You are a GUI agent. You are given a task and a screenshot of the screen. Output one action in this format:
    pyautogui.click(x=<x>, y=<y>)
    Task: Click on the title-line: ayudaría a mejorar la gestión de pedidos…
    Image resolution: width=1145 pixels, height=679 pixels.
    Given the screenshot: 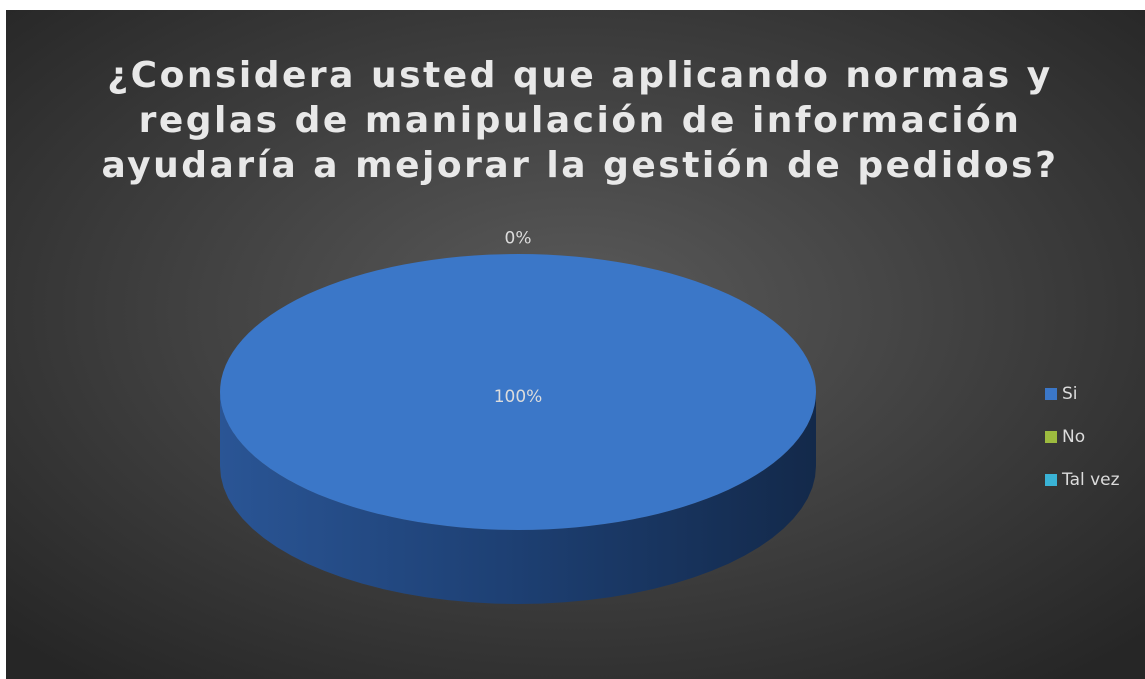 What is the action you would take?
    pyautogui.click(x=580, y=165)
    